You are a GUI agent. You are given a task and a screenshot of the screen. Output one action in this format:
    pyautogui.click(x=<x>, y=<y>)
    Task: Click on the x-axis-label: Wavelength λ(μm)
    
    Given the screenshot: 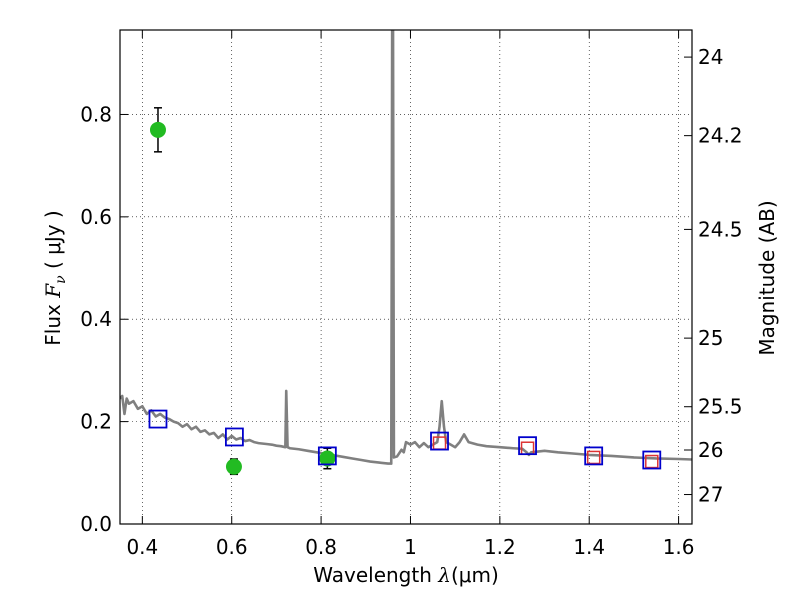 What is the action you would take?
    pyautogui.click(x=406, y=575)
    